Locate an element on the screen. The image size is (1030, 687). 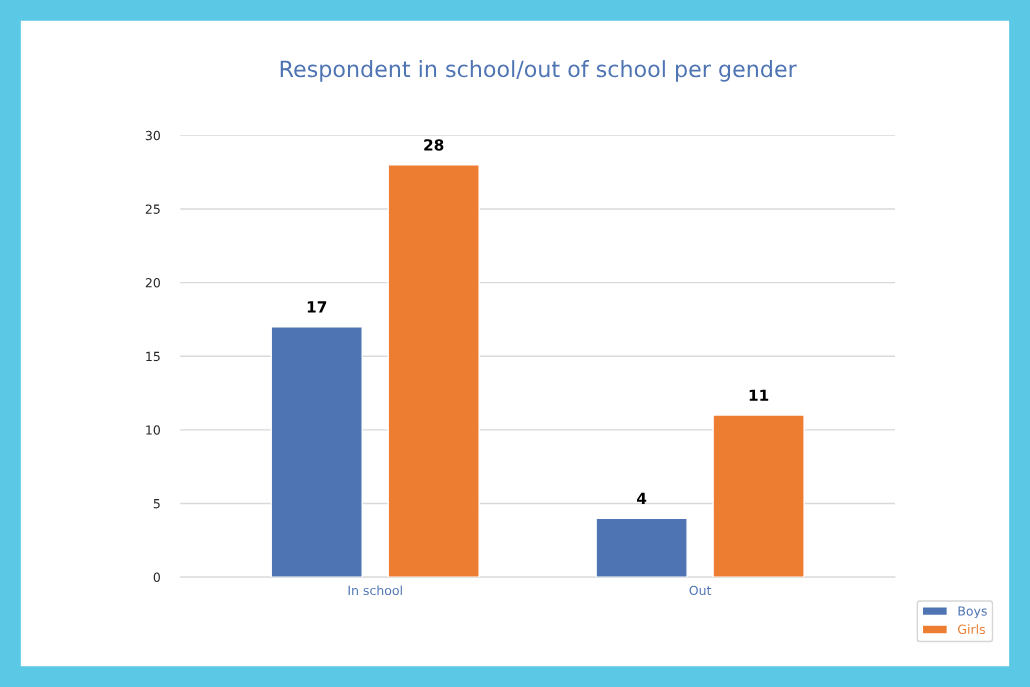
legend-label: Girls is located at coordinates (972, 629).